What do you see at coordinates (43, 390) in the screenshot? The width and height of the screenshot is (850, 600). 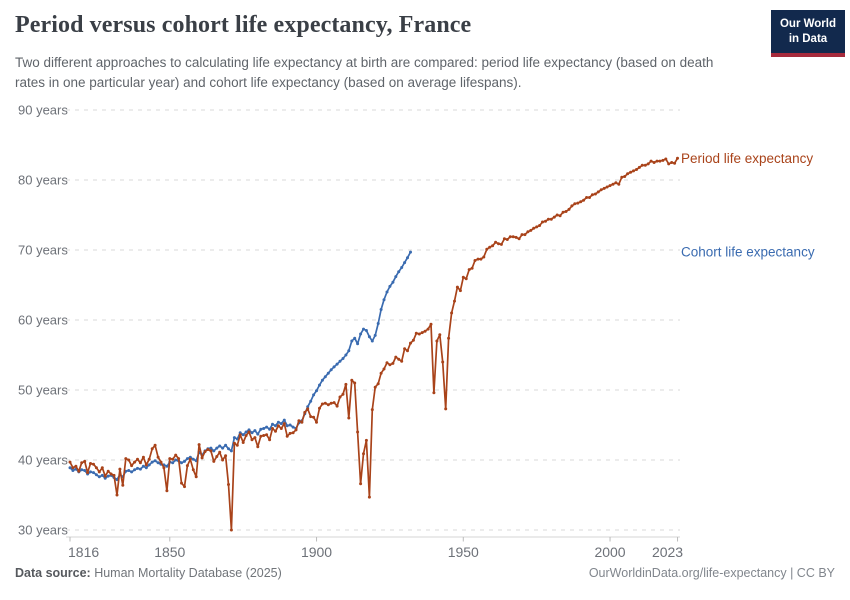 I see `y-axis-tick-label-50: 50 years` at bounding box center [43, 390].